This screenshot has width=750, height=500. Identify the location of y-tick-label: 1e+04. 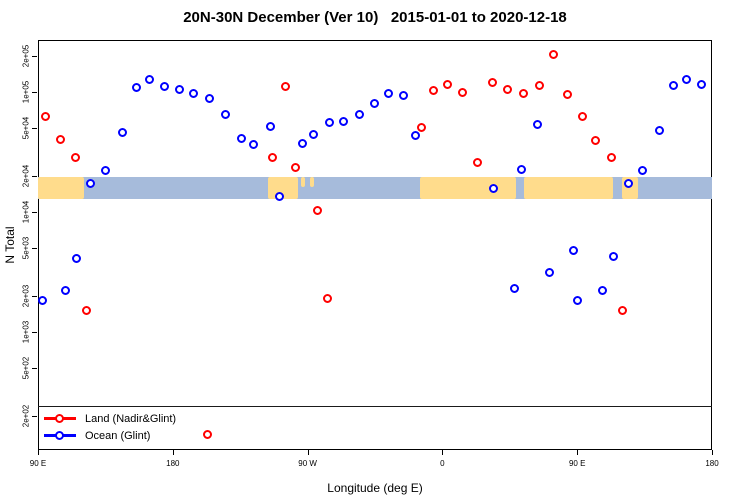
(26, 212).